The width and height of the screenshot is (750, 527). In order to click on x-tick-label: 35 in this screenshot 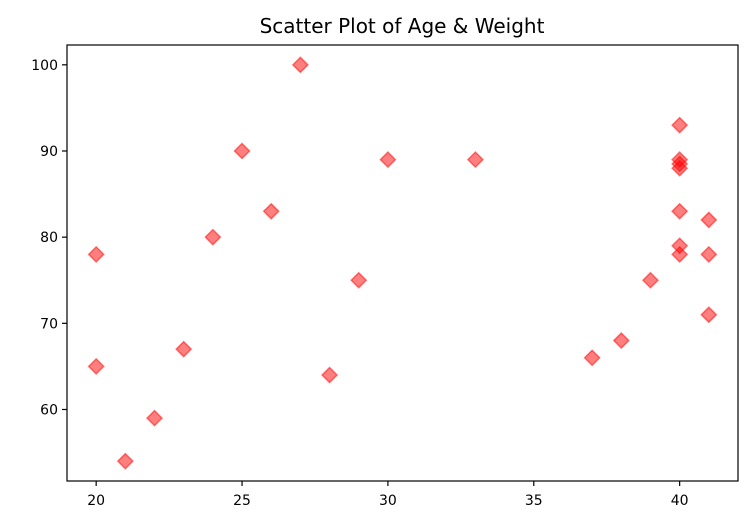, I will do `click(534, 501)`.